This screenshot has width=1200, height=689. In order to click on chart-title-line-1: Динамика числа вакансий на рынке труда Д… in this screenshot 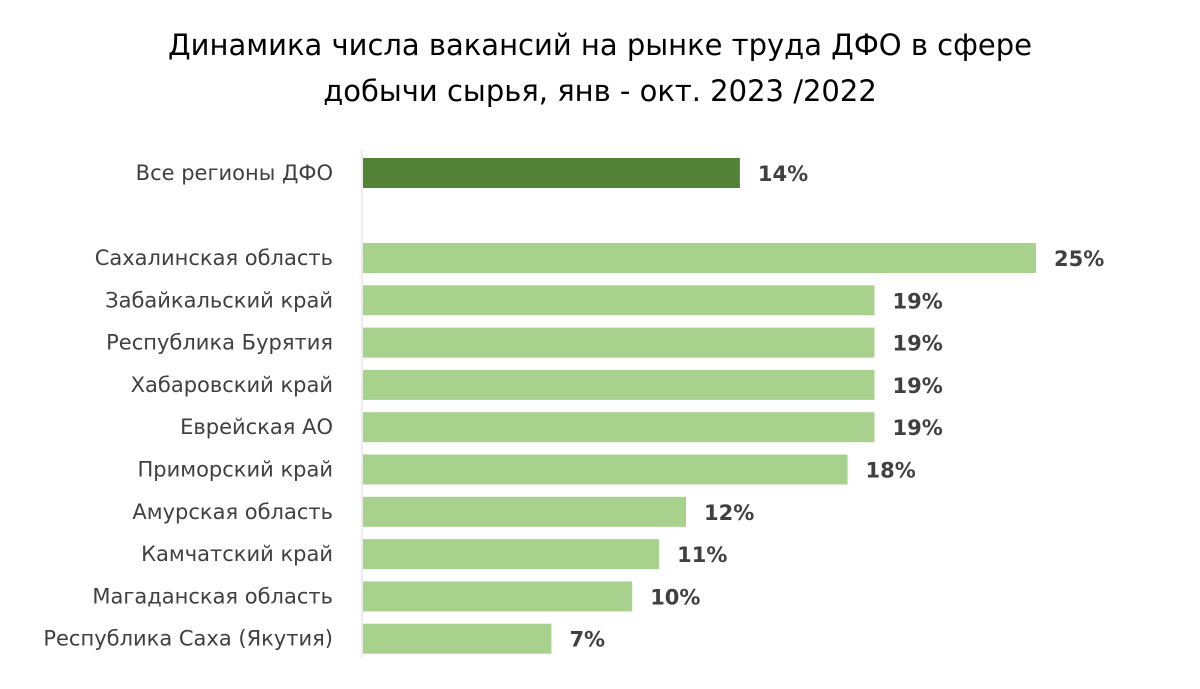, I will do `click(600, 45)`.